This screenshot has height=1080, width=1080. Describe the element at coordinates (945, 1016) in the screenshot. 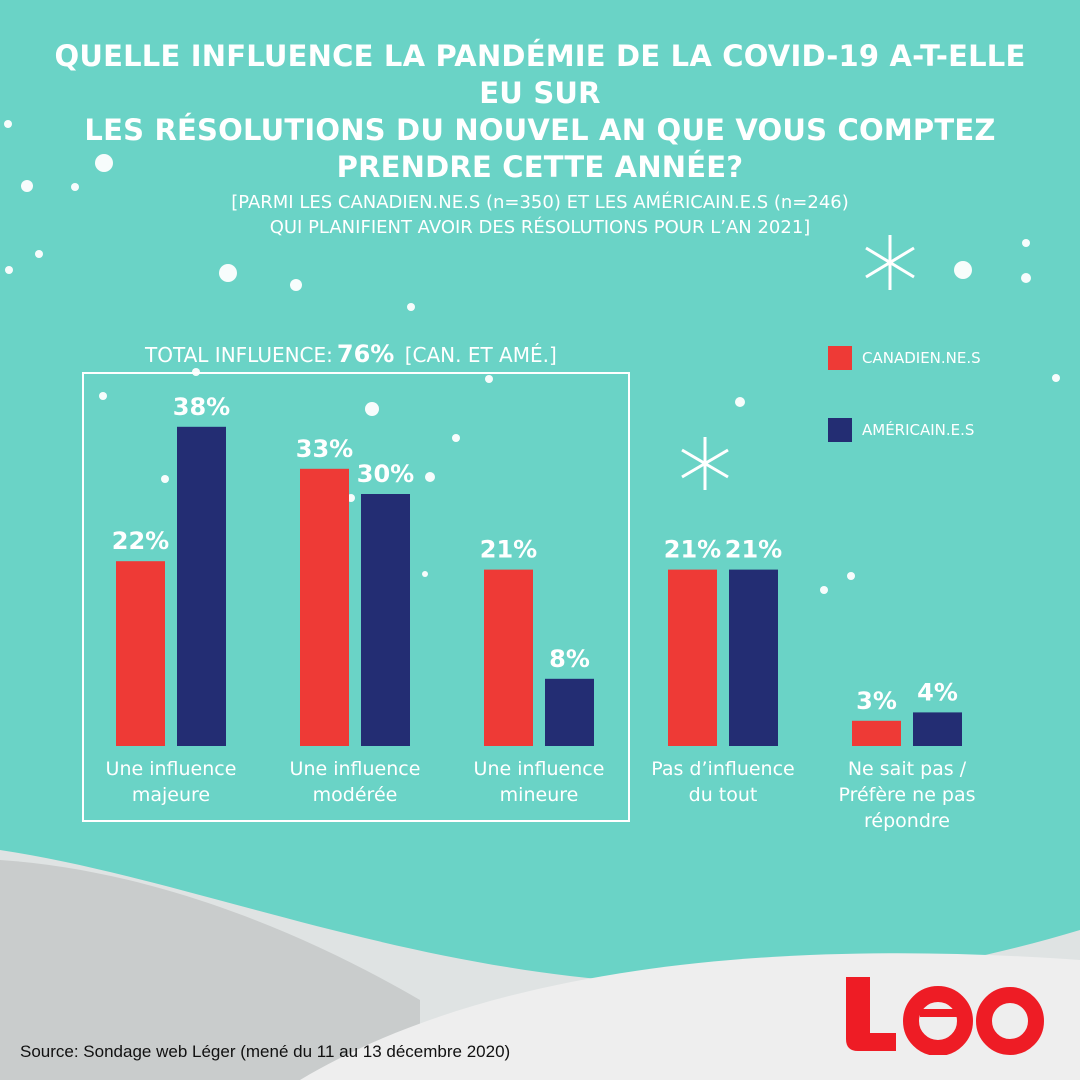

I see `leo-logo` at that location.